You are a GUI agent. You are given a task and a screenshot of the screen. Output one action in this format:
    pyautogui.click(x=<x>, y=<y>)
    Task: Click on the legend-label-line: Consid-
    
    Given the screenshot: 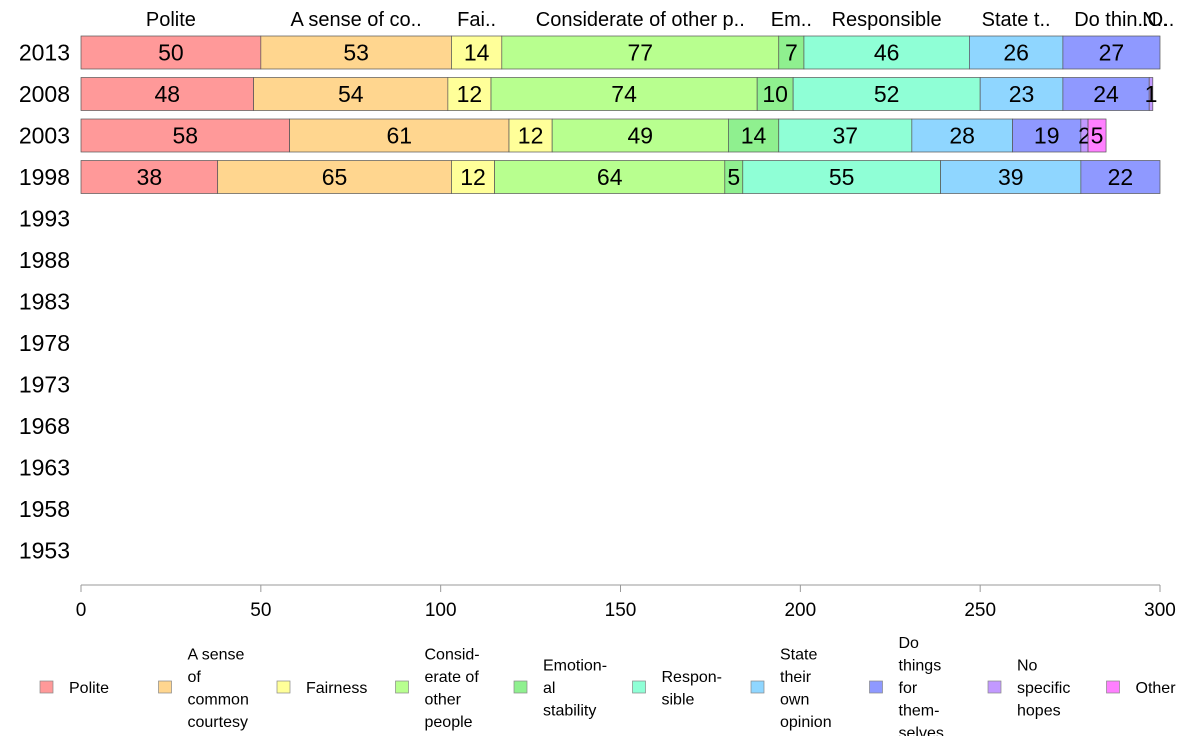 What is the action you would take?
    pyautogui.click(x=452, y=654)
    